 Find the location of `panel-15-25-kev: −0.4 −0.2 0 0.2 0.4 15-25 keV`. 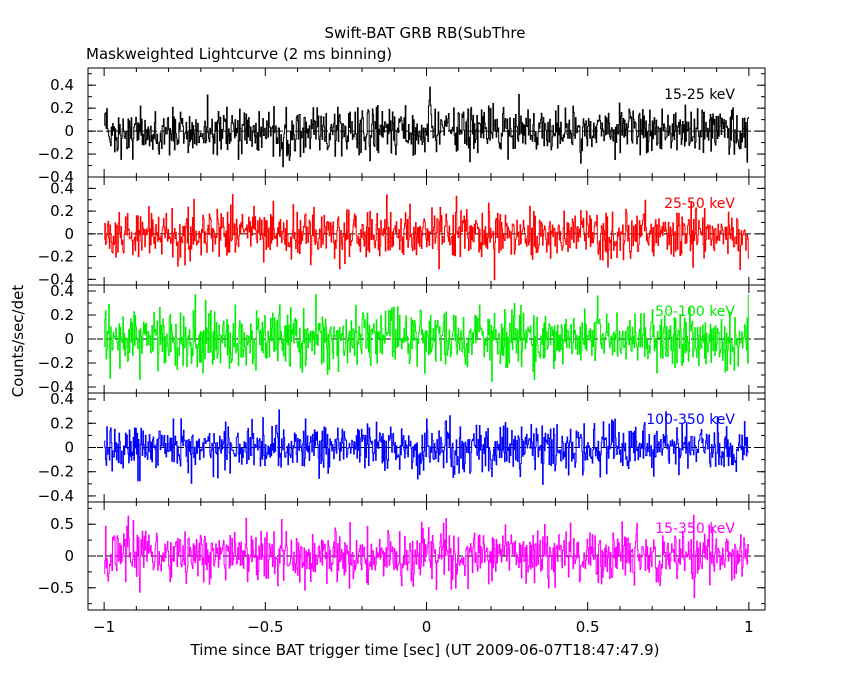

panel-15-25-kev: −0.4 −0.2 0 0.2 0.4 15-25 keV is located at coordinates (402, 126).